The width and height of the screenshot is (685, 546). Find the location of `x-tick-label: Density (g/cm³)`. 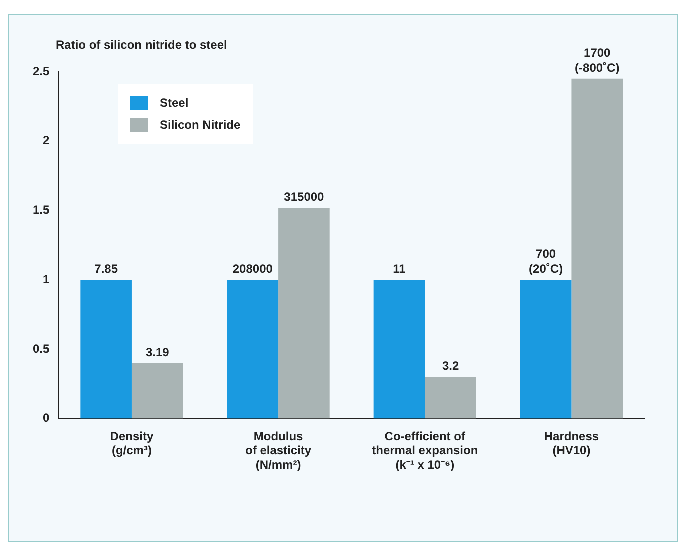

x-tick-label: Density (g/cm³) is located at coordinates (132, 443).